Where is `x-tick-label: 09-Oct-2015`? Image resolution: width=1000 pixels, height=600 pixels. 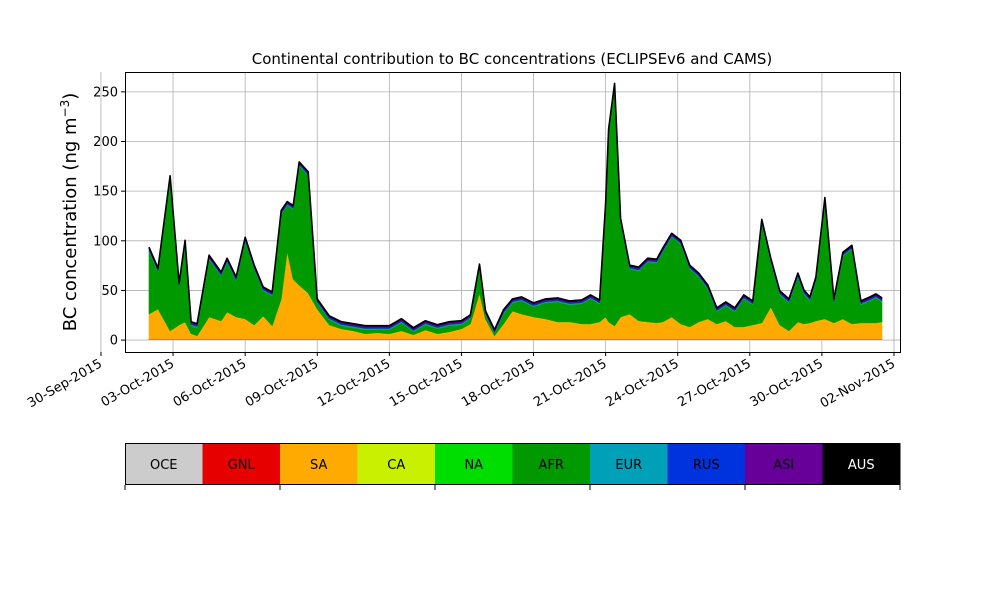 x-tick-label: 09-Oct-2015 is located at coordinates (282, 383).